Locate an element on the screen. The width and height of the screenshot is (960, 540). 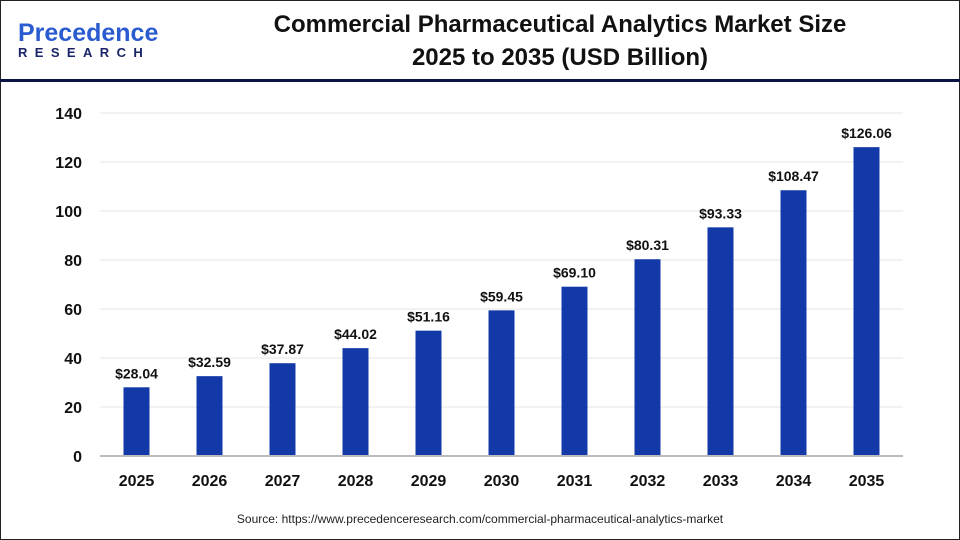
x-tick-label: 2029 is located at coordinates (429, 481).